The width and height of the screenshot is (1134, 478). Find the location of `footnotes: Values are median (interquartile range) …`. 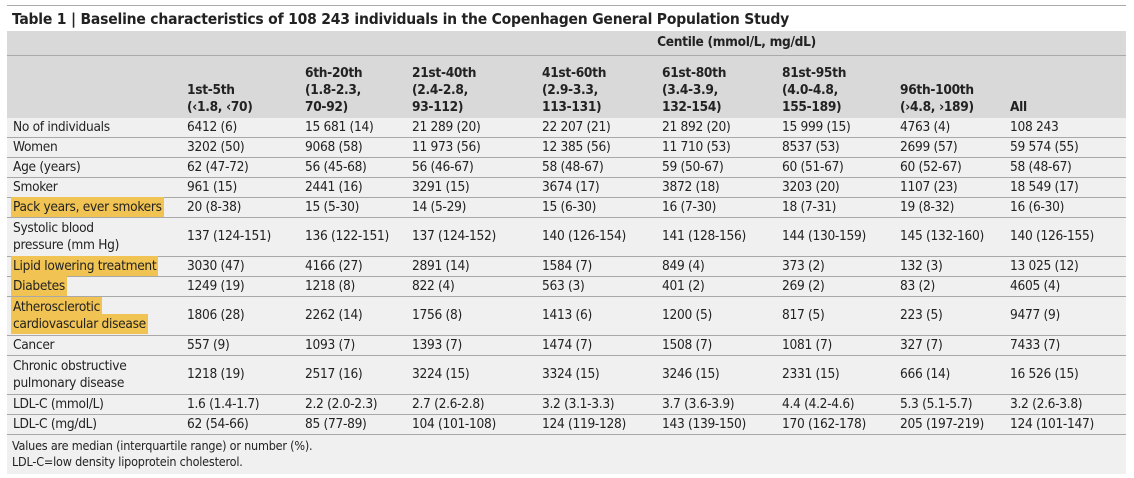

footnotes: Values are median (interquartile range) … is located at coordinates (566, 454).